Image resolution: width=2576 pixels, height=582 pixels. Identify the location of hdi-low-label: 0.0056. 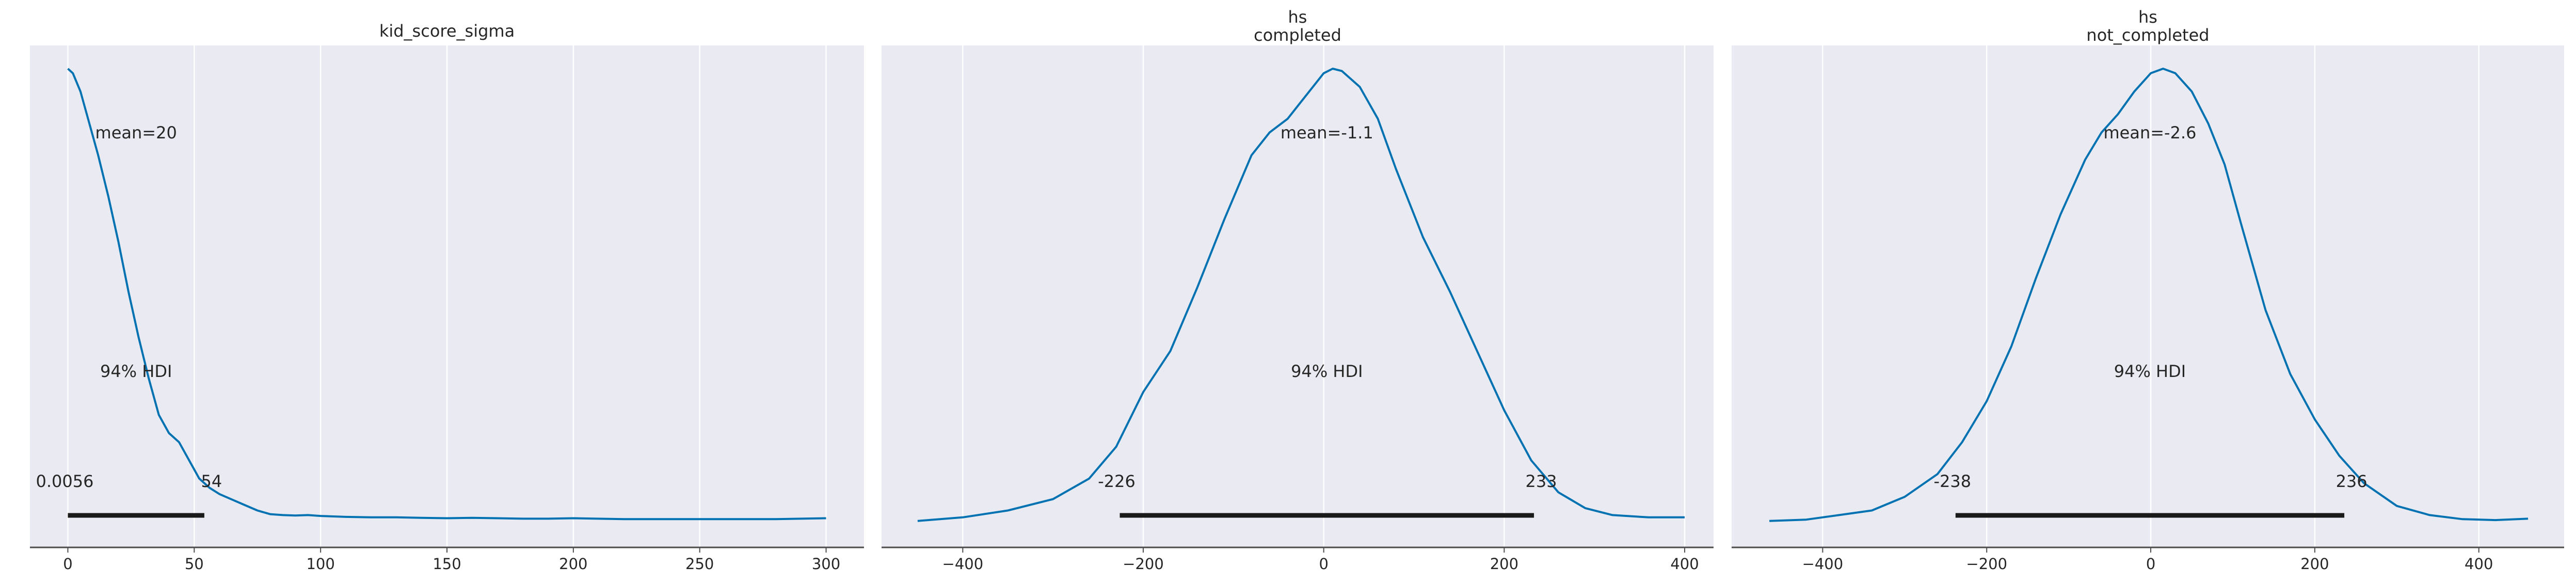
(64, 481).